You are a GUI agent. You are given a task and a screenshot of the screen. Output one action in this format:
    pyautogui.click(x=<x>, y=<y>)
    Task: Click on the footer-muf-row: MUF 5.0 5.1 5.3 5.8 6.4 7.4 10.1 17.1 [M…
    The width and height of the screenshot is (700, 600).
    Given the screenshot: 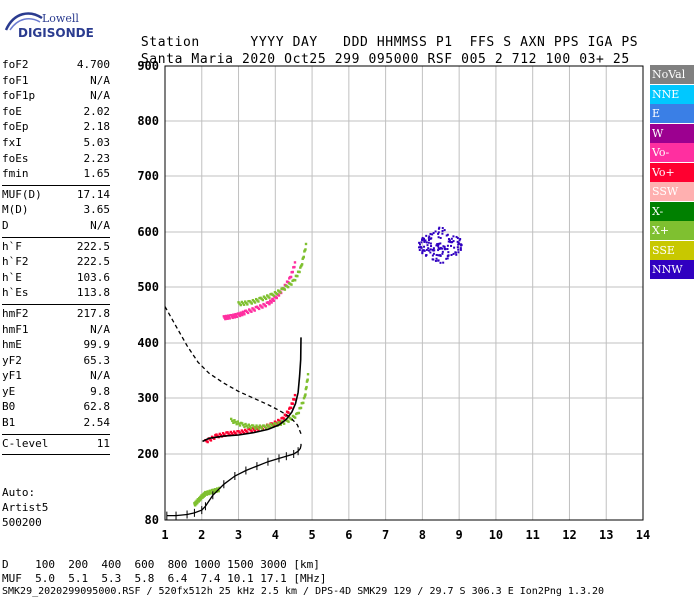 What is the action you would take?
    pyautogui.click(x=164, y=578)
    